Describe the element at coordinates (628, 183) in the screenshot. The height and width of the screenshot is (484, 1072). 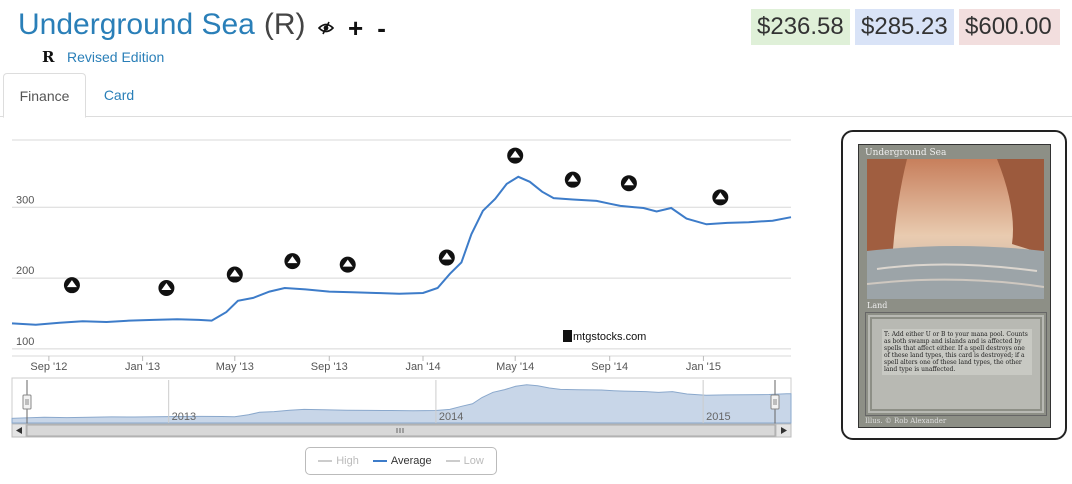
I see `set-icon-khans` at that location.